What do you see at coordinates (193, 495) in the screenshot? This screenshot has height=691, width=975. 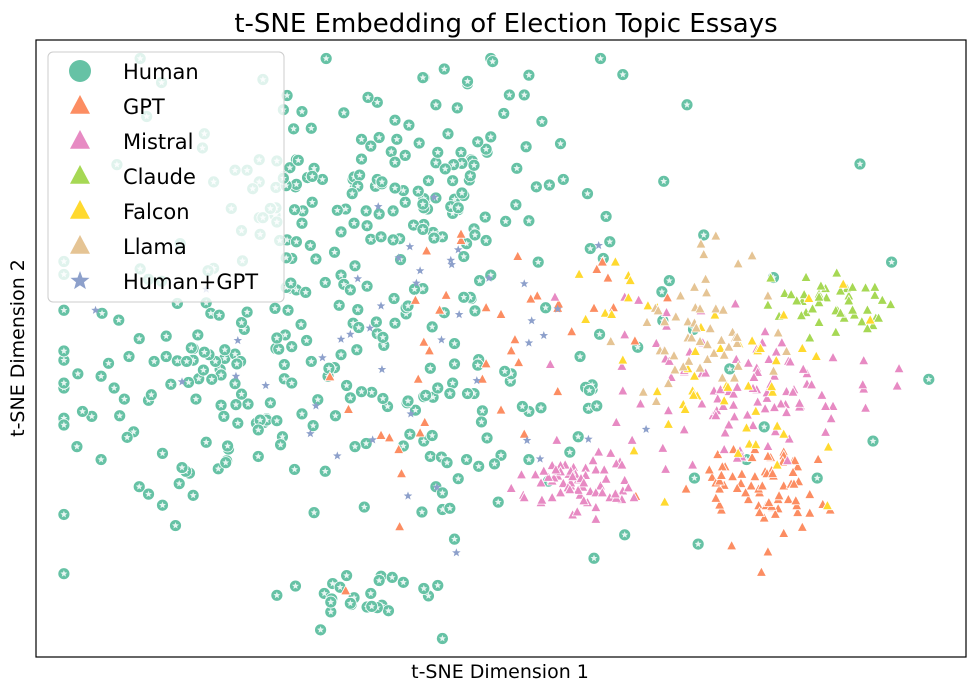 I see `point-human-244-star-overlay` at bounding box center [193, 495].